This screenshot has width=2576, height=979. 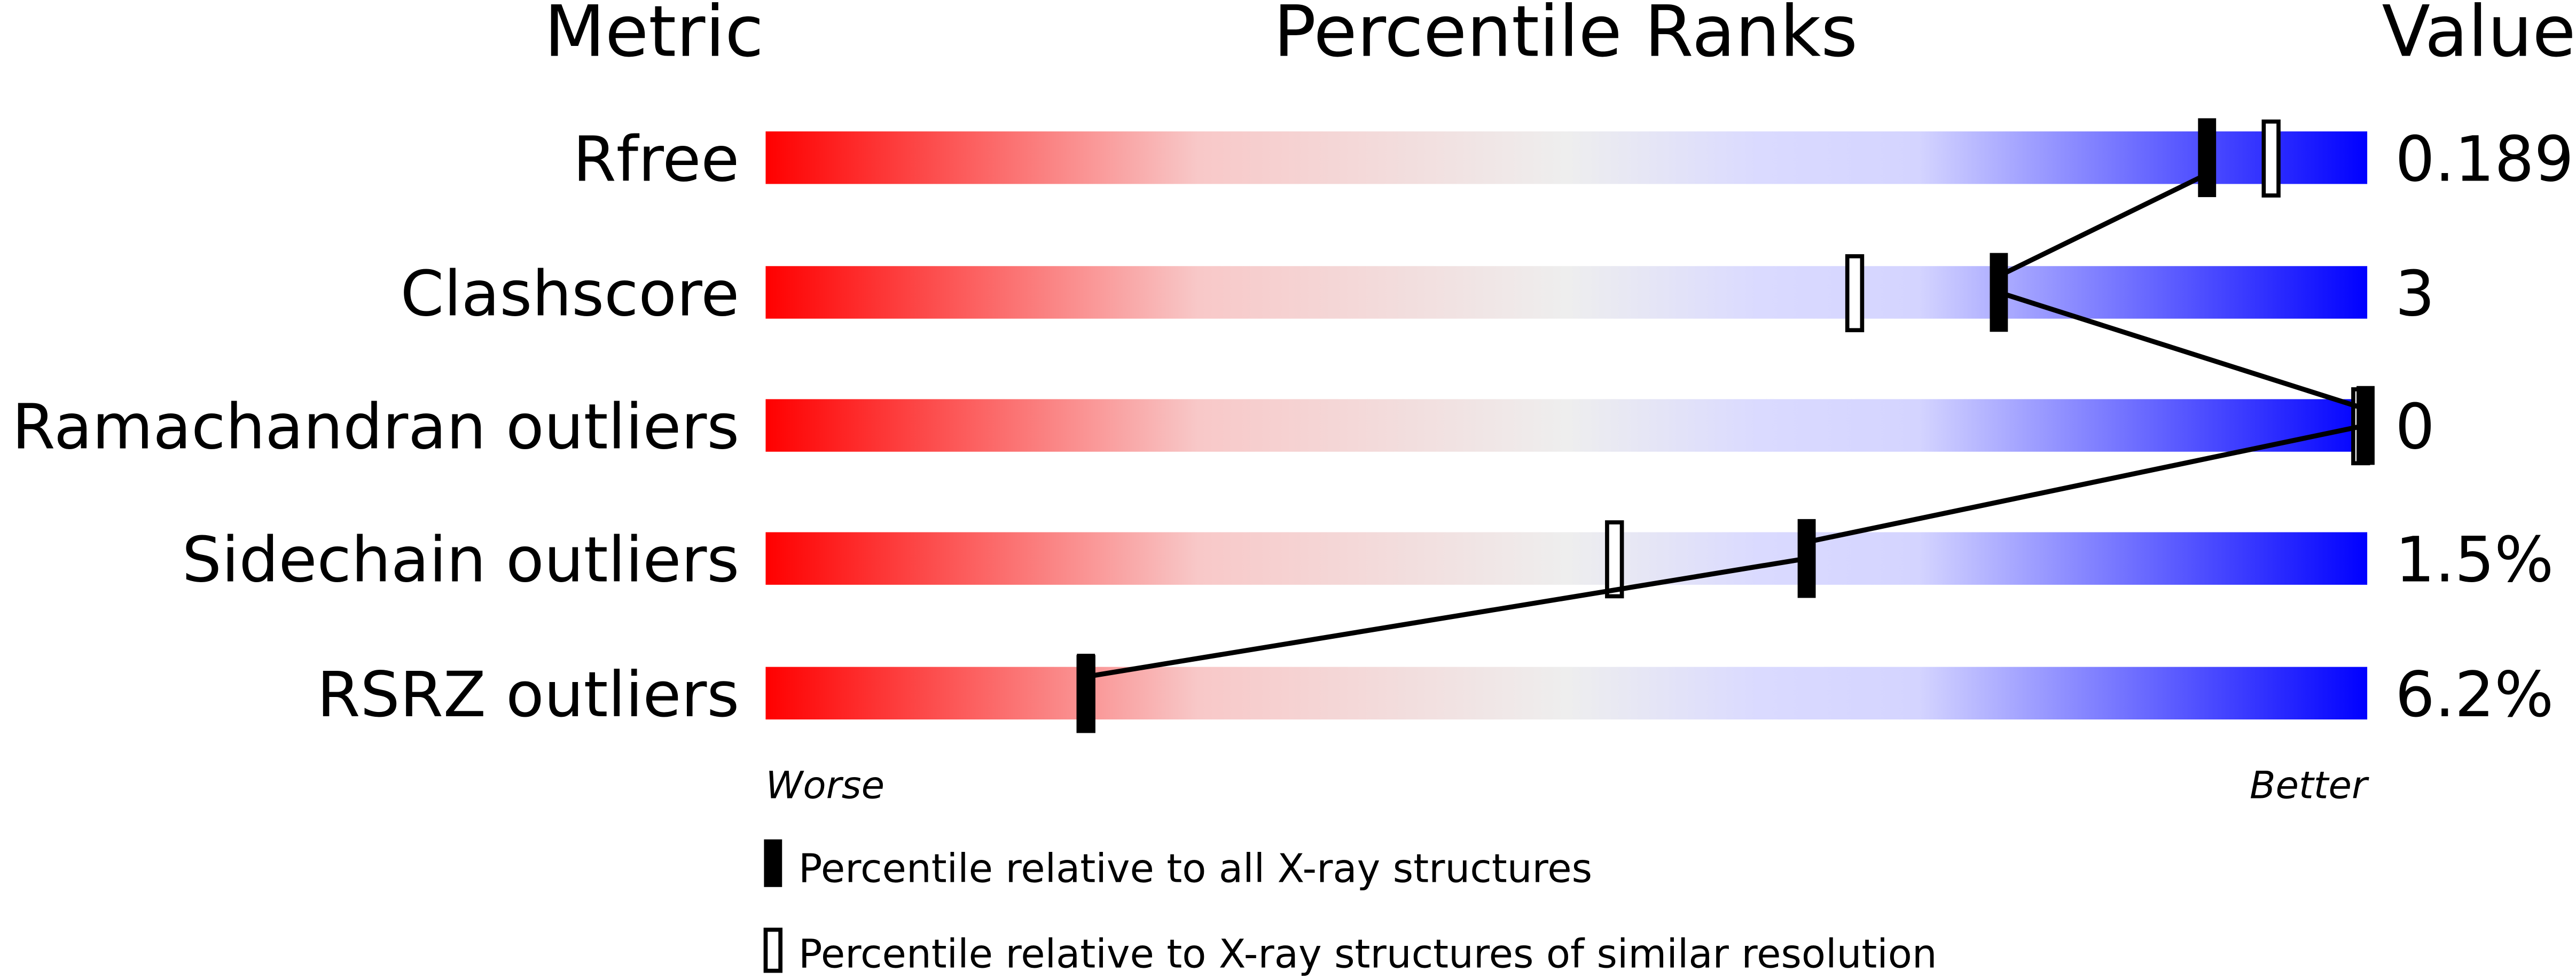 What do you see at coordinates (460, 560) in the screenshot?
I see `metric-label: Sidechain outliers` at bounding box center [460, 560].